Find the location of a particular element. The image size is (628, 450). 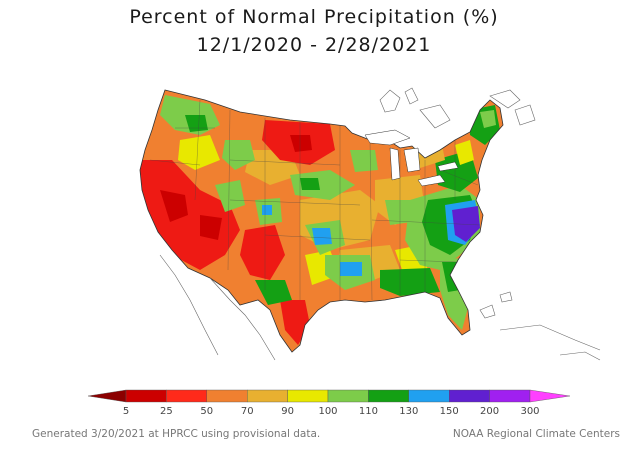

legend-tick-label: 200 is located at coordinates (489, 411).